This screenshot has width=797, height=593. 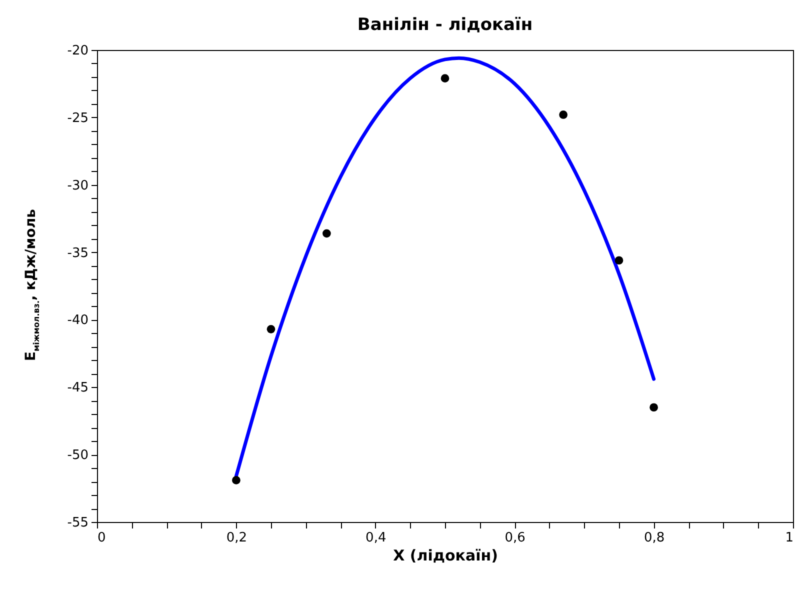 What do you see at coordinates (102, 538) in the screenshot?
I see `x-tick-label: 0` at bounding box center [102, 538].